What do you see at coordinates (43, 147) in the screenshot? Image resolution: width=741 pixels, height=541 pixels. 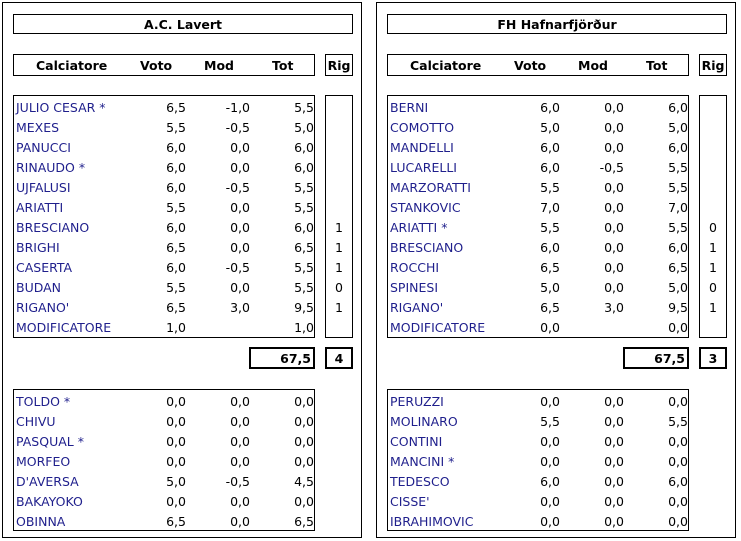 I see `player-name: PANUCCI` at bounding box center [43, 147].